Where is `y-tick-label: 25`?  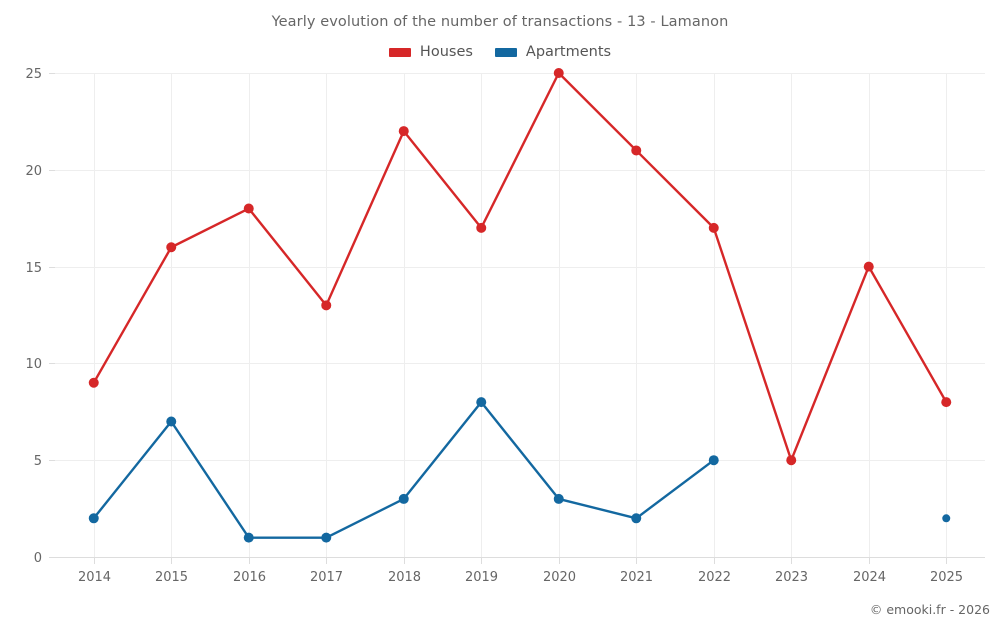
y-tick-label: 25 is located at coordinates (33, 74).